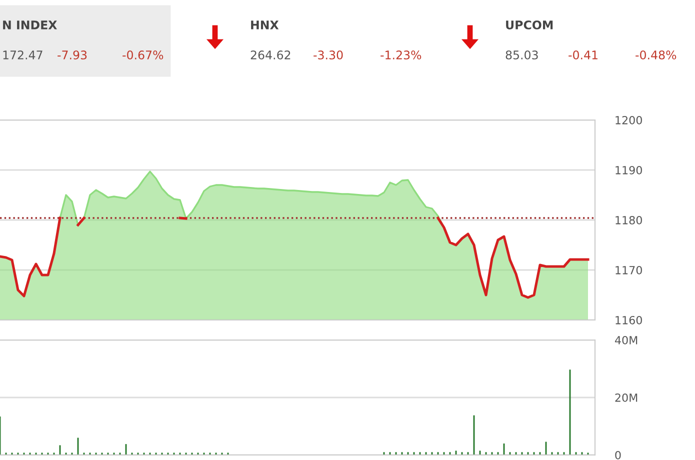 This screenshot has width=695, height=460. What do you see at coordinates (265, 25) in the screenshot?
I see `text: HNX` at bounding box center [265, 25].